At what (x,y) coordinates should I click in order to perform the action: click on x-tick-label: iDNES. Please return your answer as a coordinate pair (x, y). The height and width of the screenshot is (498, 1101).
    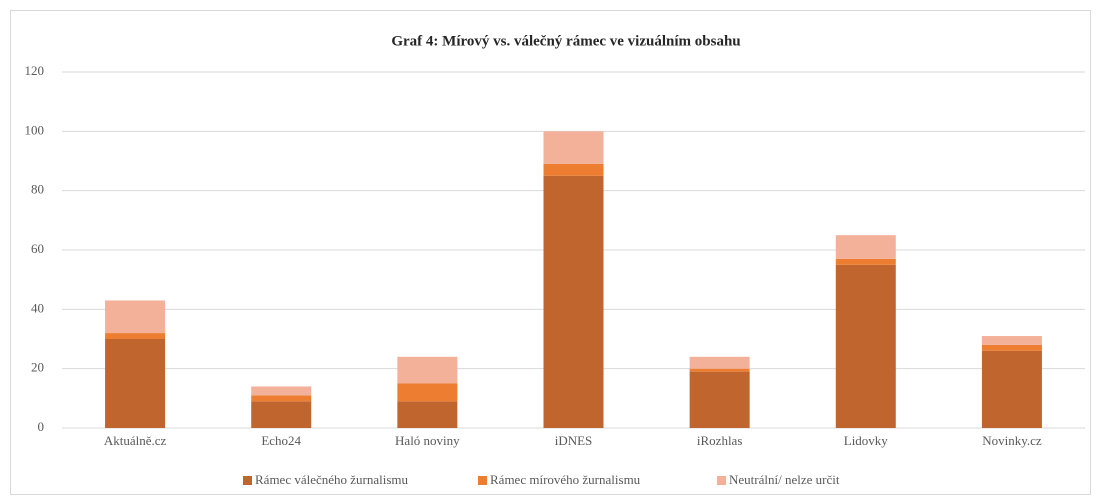
    Looking at the image, I should click on (574, 440).